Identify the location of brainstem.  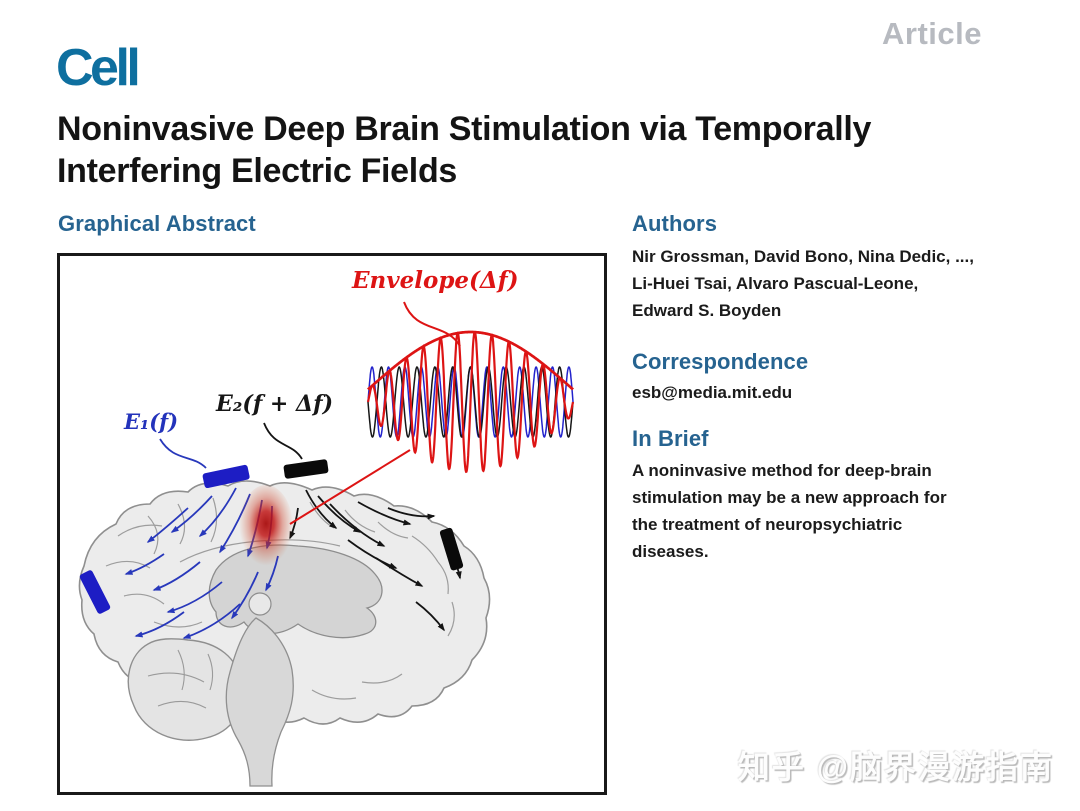
(259, 702).